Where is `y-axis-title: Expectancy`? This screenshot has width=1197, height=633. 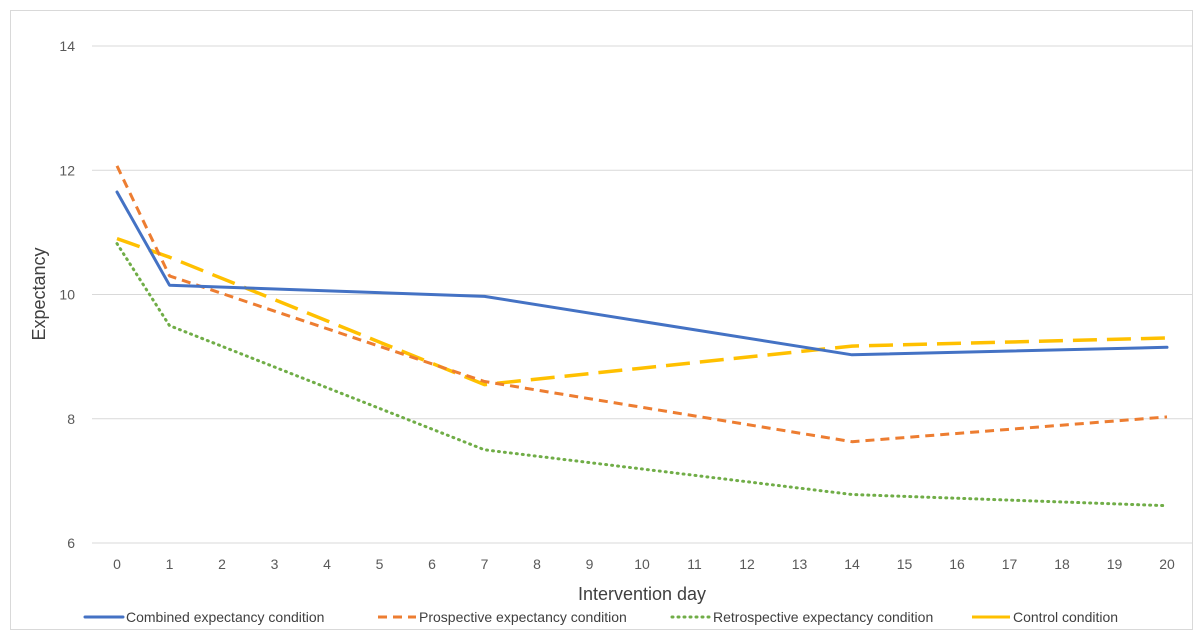
y-axis-title: Expectancy is located at coordinates (39, 293).